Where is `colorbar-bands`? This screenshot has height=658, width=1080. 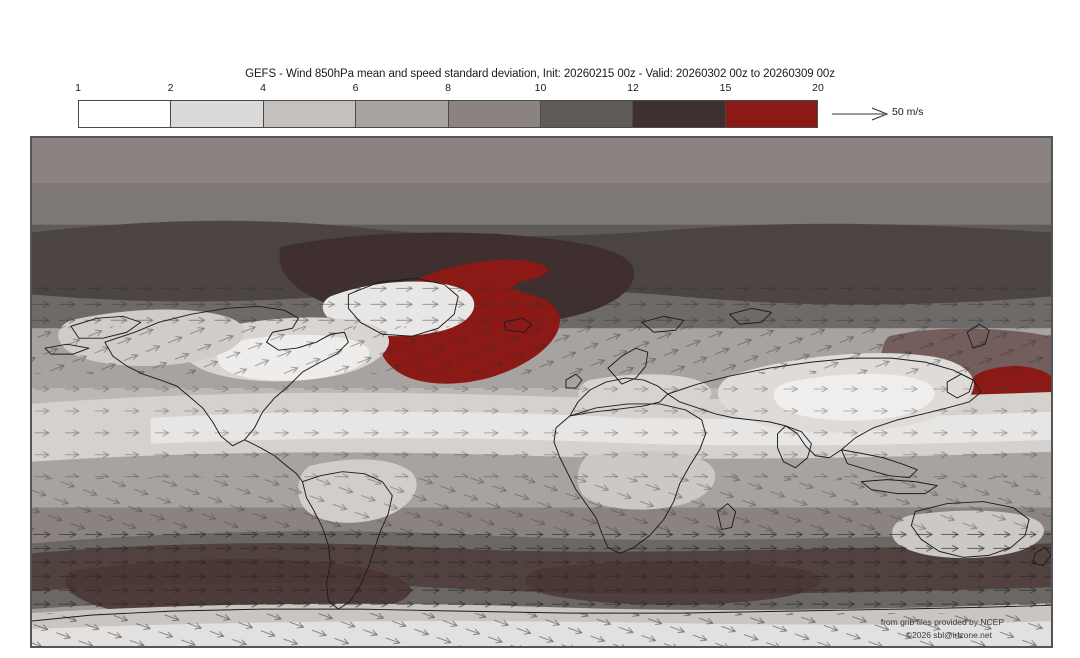 colorbar-bands is located at coordinates (448, 114).